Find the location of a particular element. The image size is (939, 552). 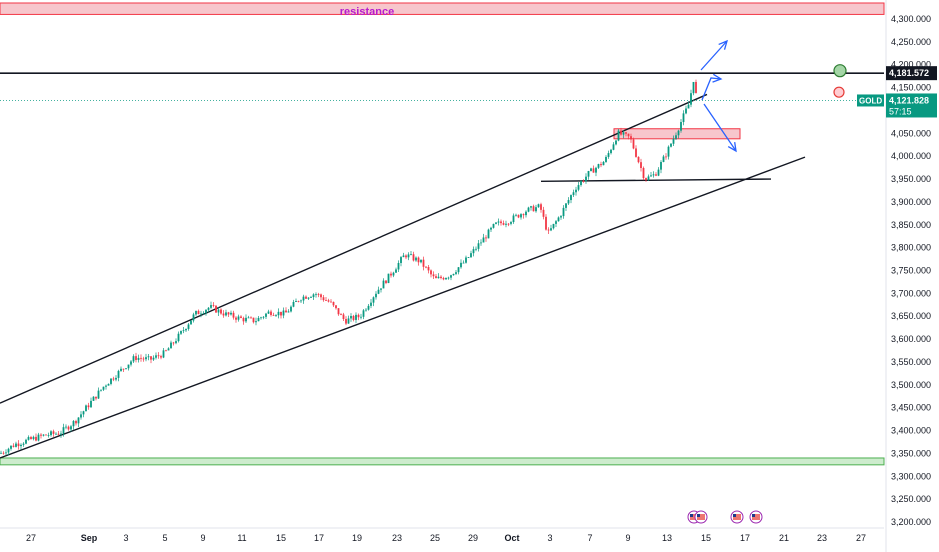

bullish-retest-arrow is located at coordinates (712, 87).